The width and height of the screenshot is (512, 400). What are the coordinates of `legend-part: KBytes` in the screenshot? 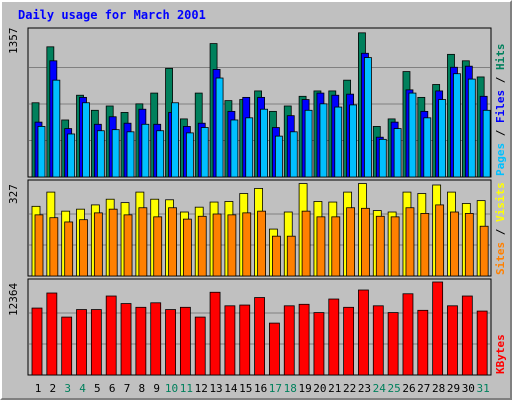 It's located at (500, 354).